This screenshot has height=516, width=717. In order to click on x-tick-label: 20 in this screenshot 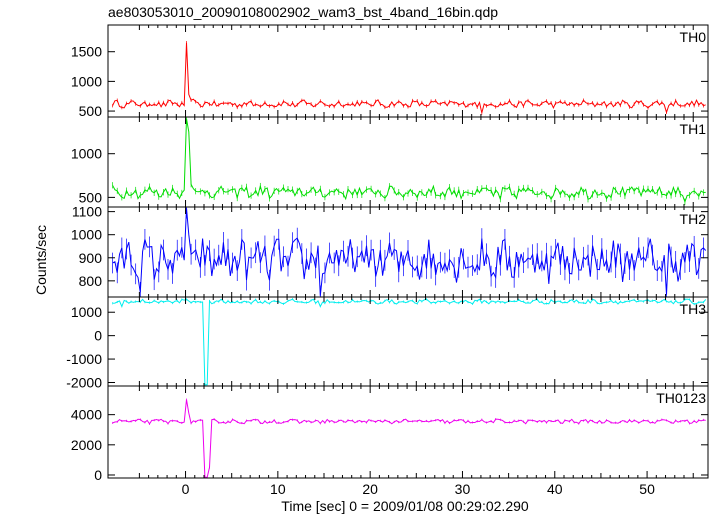, I will do `click(370, 489)`.